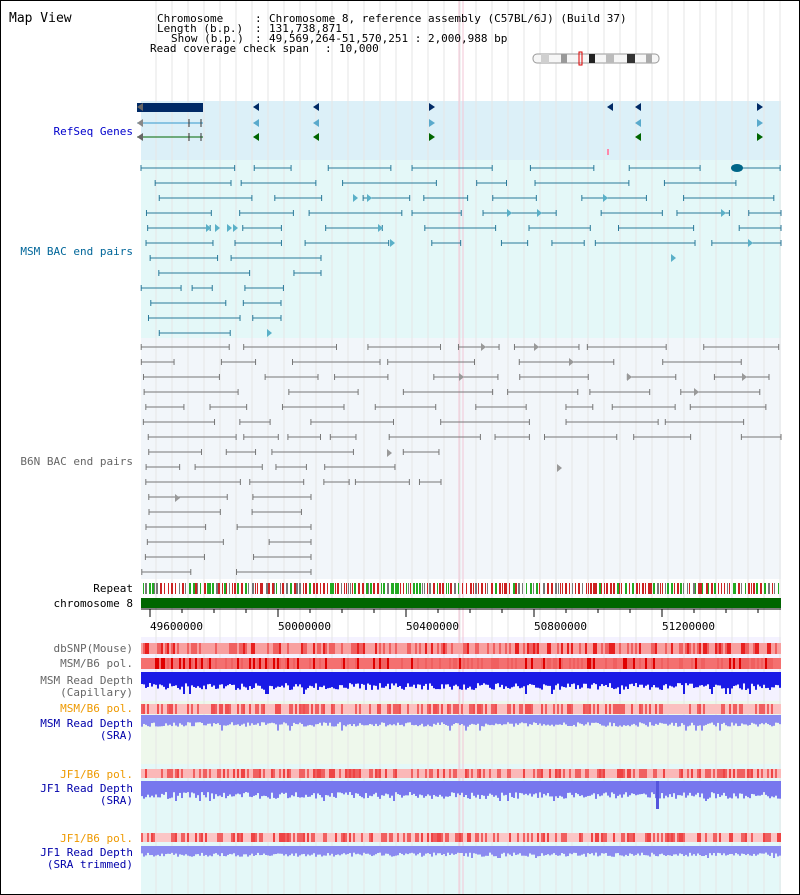 The width and height of the screenshot is (800, 895). What do you see at coordinates (86, 680) in the screenshot?
I see `track-label-msm-read-depth-capillary: MSM Read Depth` at bounding box center [86, 680].